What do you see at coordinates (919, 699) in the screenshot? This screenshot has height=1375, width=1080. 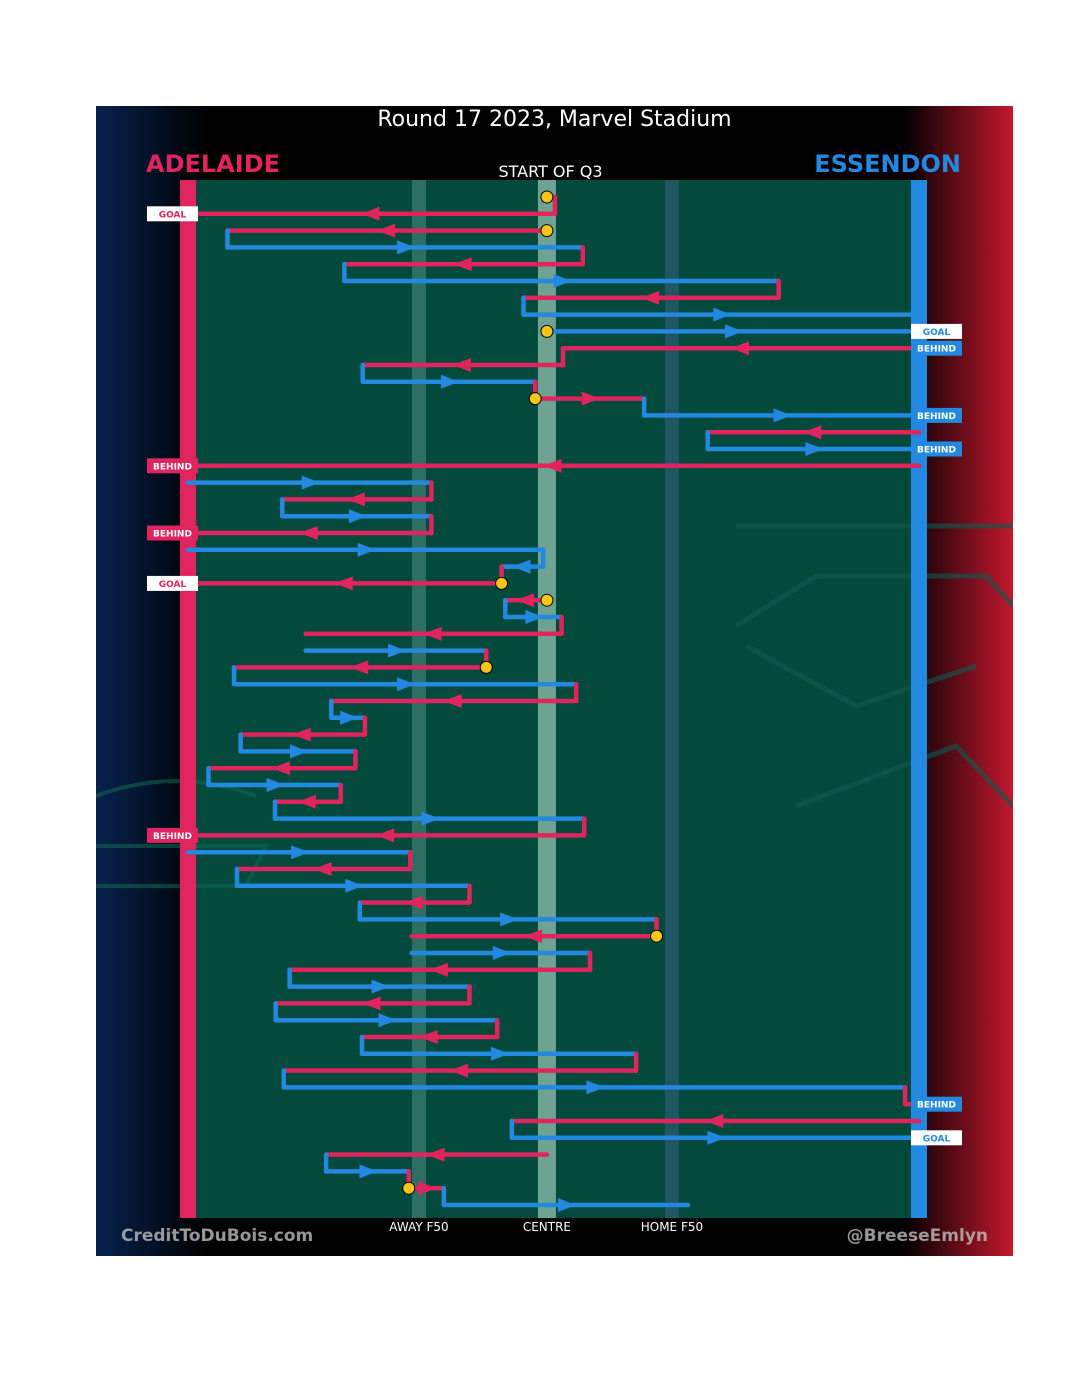 I see `essendon-goal-line` at bounding box center [919, 699].